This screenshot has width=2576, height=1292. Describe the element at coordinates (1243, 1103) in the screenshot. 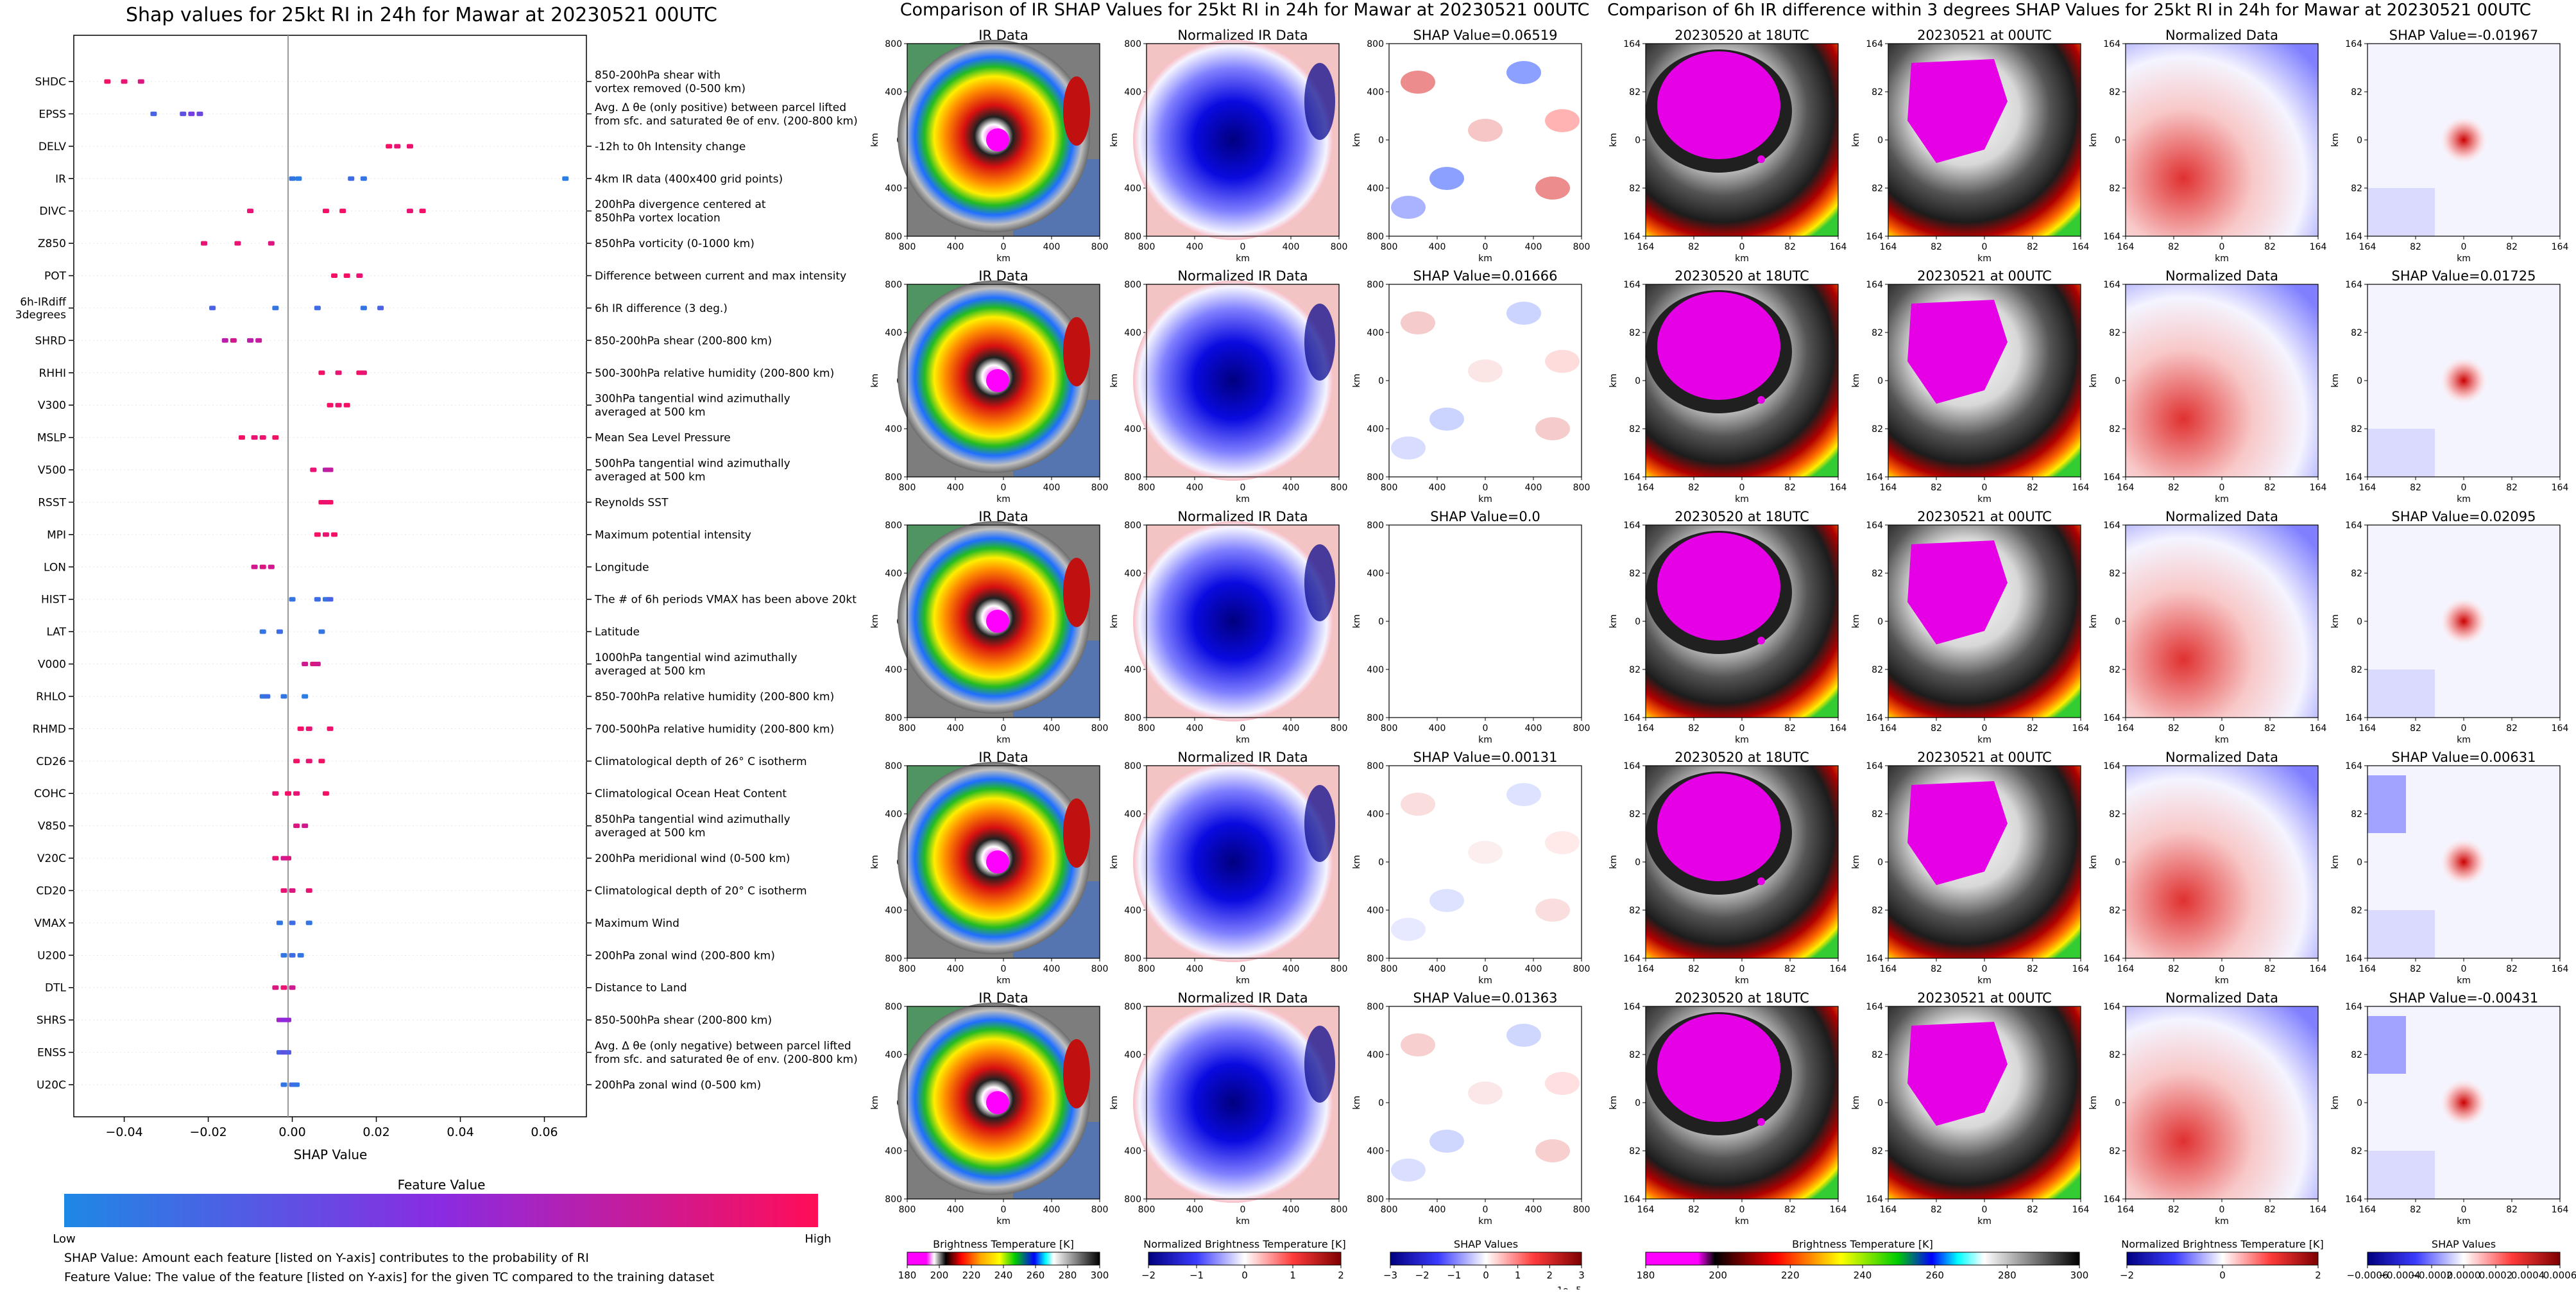

I see `subplot-frame` at that location.